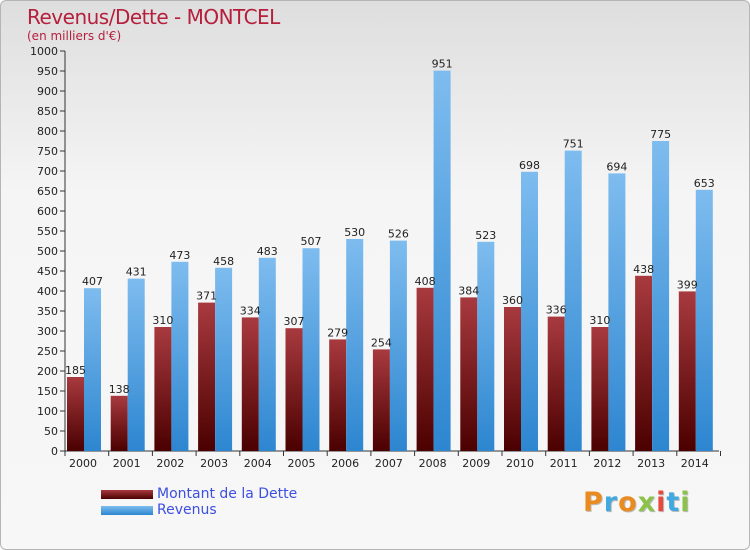  Describe the element at coordinates (136, 272) in the screenshot. I see `data-label-revenue-2001: 431` at that location.